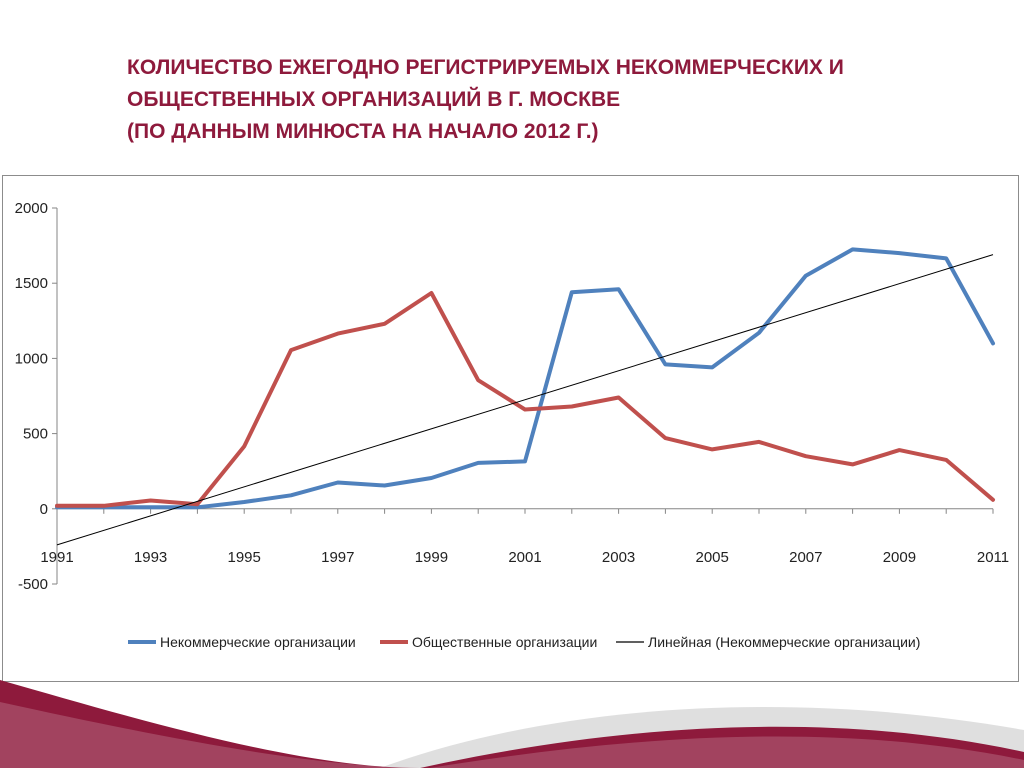 The height and width of the screenshot is (768, 1024). Describe the element at coordinates (31, 283) in the screenshot. I see `y-tick-label: 1500` at that location.